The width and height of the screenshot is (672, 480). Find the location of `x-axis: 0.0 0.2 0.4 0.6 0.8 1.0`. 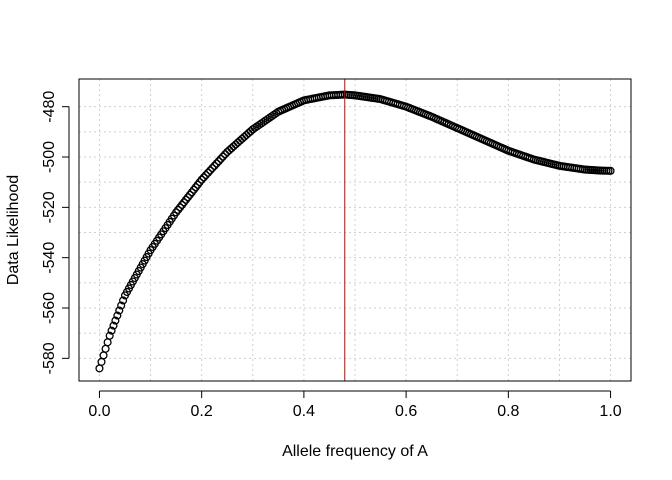

x-axis: 0.0 0.2 0.4 0.6 0.8 1.0 is located at coordinates (355, 405).